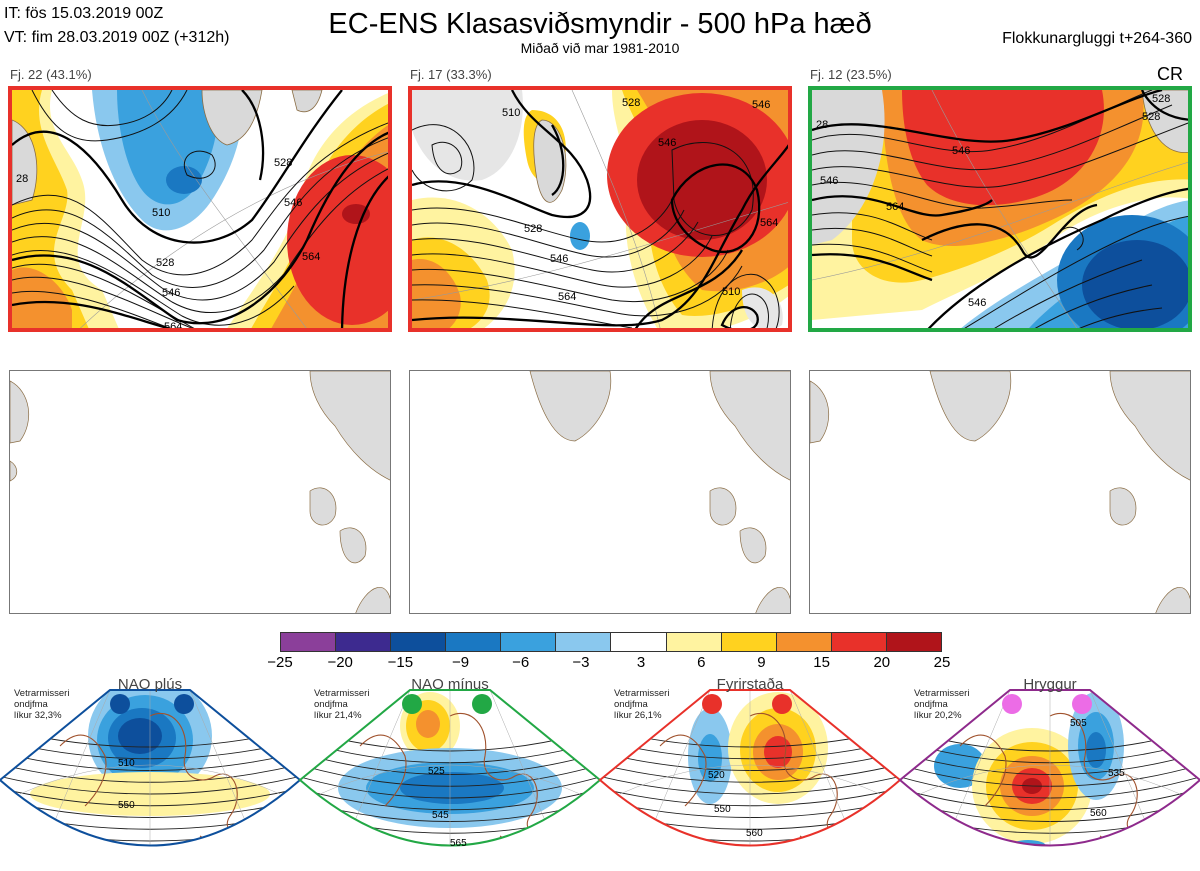  Describe the element at coordinates (1116, 773) in the screenshot. I see `contour-label: 535` at that location.